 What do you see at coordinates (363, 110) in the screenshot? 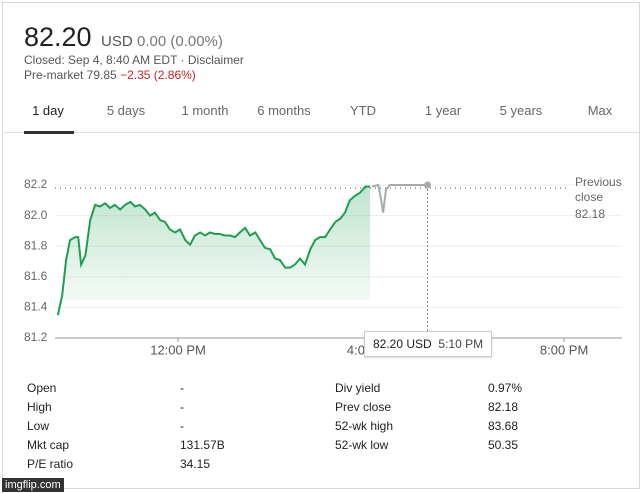
I see `tab: YTD` at bounding box center [363, 110].